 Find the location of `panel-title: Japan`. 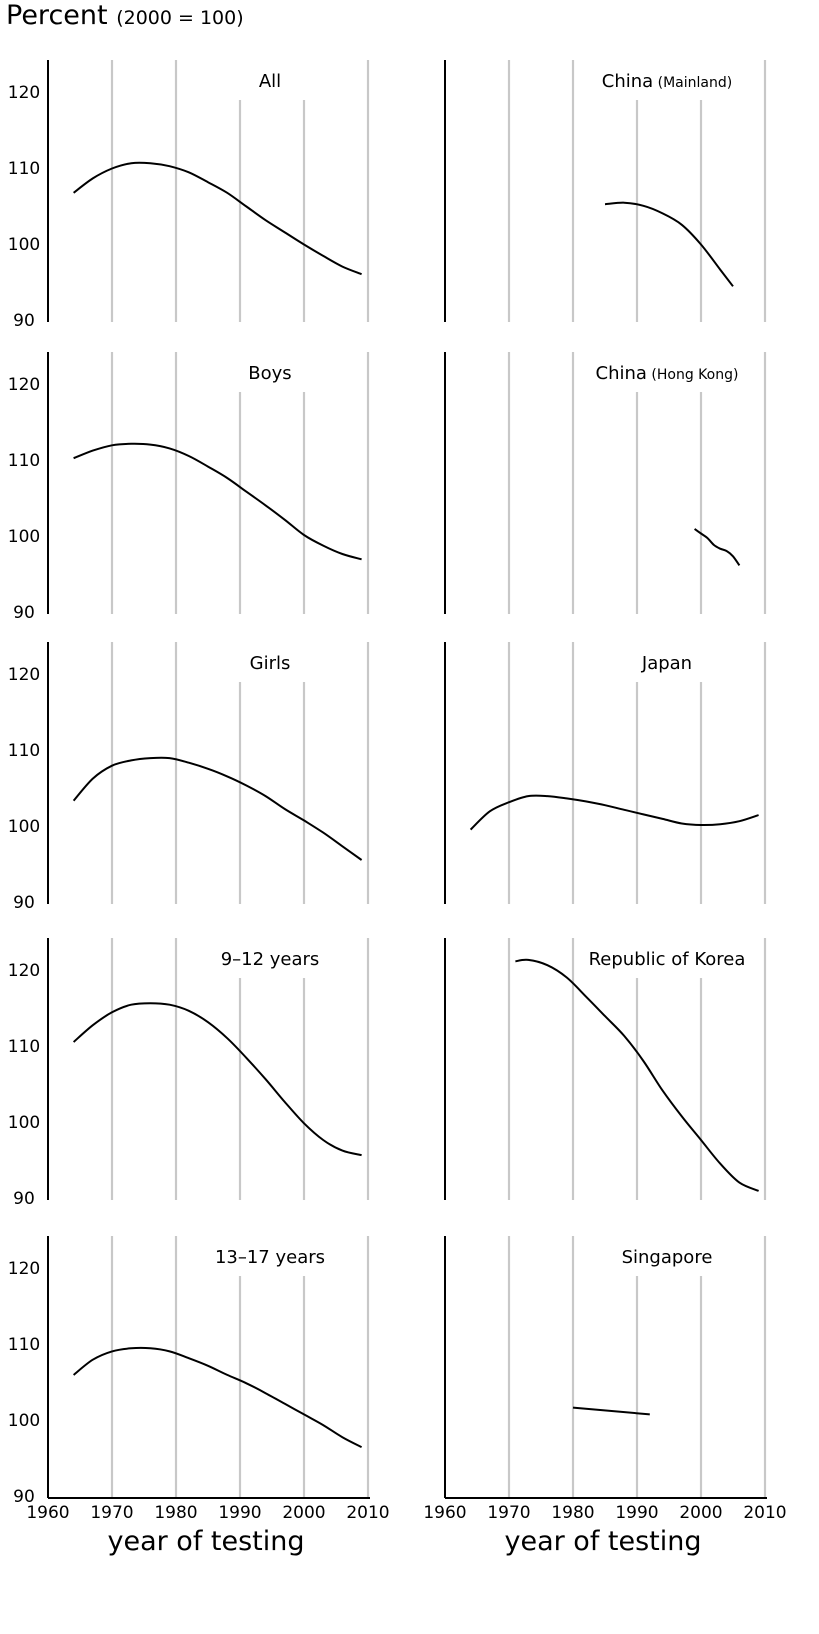

panel-title: Japan is located at coordinates (666, 663).